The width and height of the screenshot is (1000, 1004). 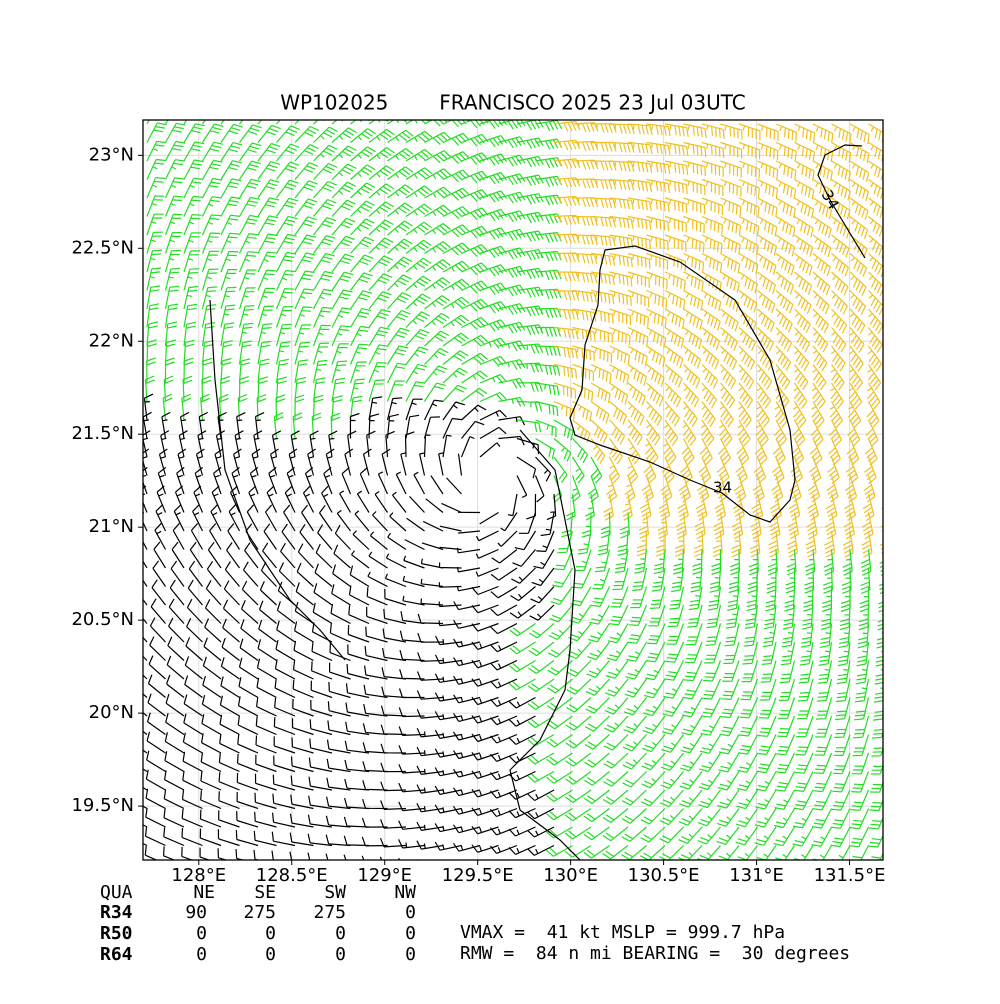 What do you see at coordinates (664, 875) in the screenshot?
I see `x-tick-label: 130.5°E` at bounding box center [664, 875].